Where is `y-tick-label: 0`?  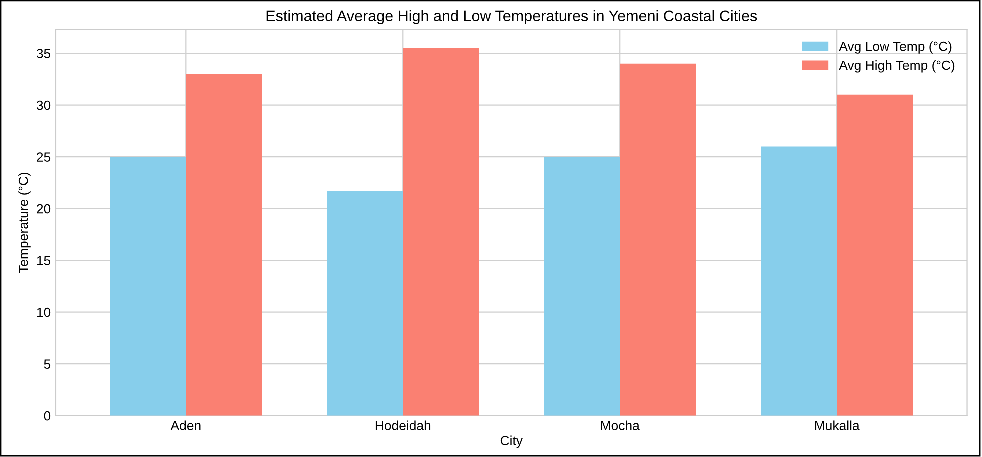
y-tick-label: 0 is located at coordinates (47, 416).